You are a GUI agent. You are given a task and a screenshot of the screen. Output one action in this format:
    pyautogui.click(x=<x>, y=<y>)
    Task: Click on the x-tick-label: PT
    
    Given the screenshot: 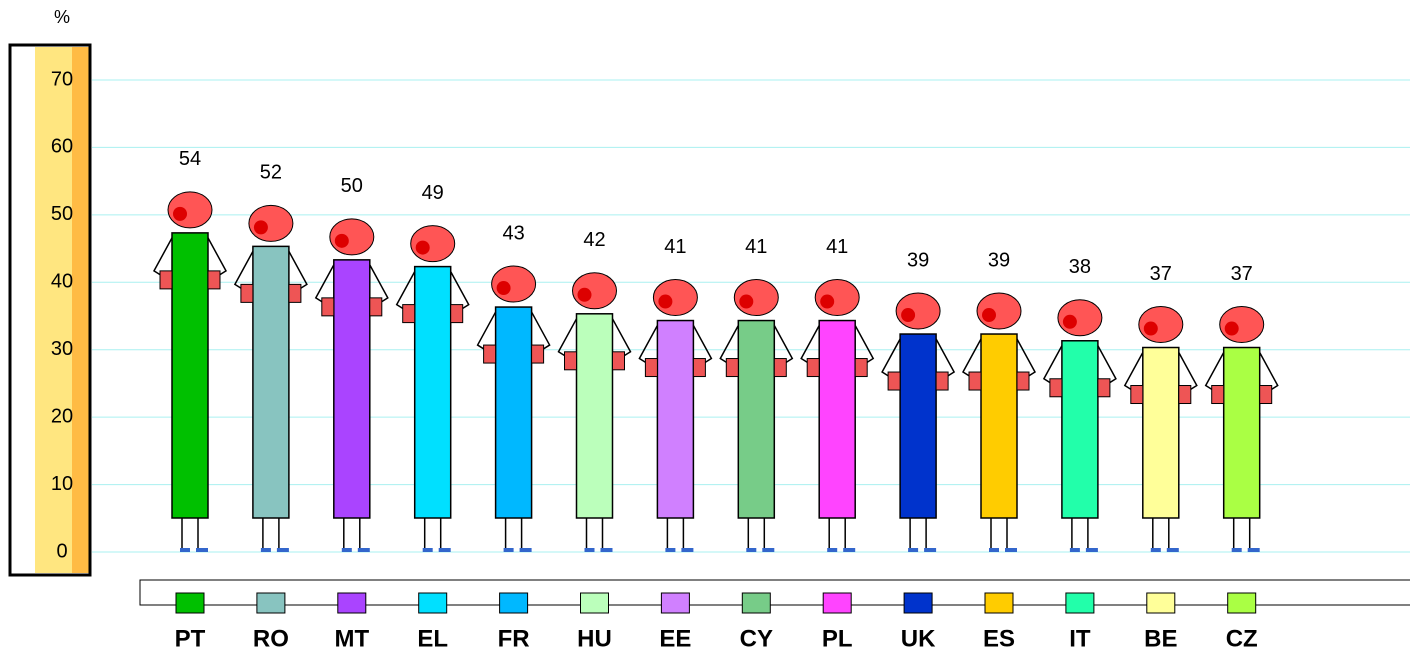 What is the action you would take?
    pyautogui.click(x=190, y=638)
    